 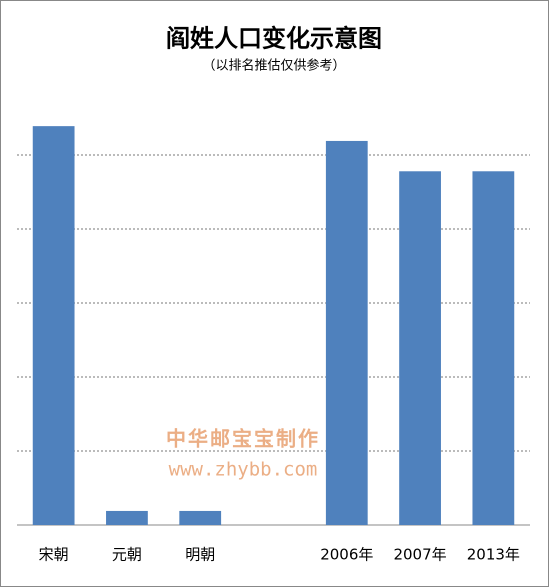 I want to click on chart-title: 阎姓人口变化示意图, so click(x=274, y=38).